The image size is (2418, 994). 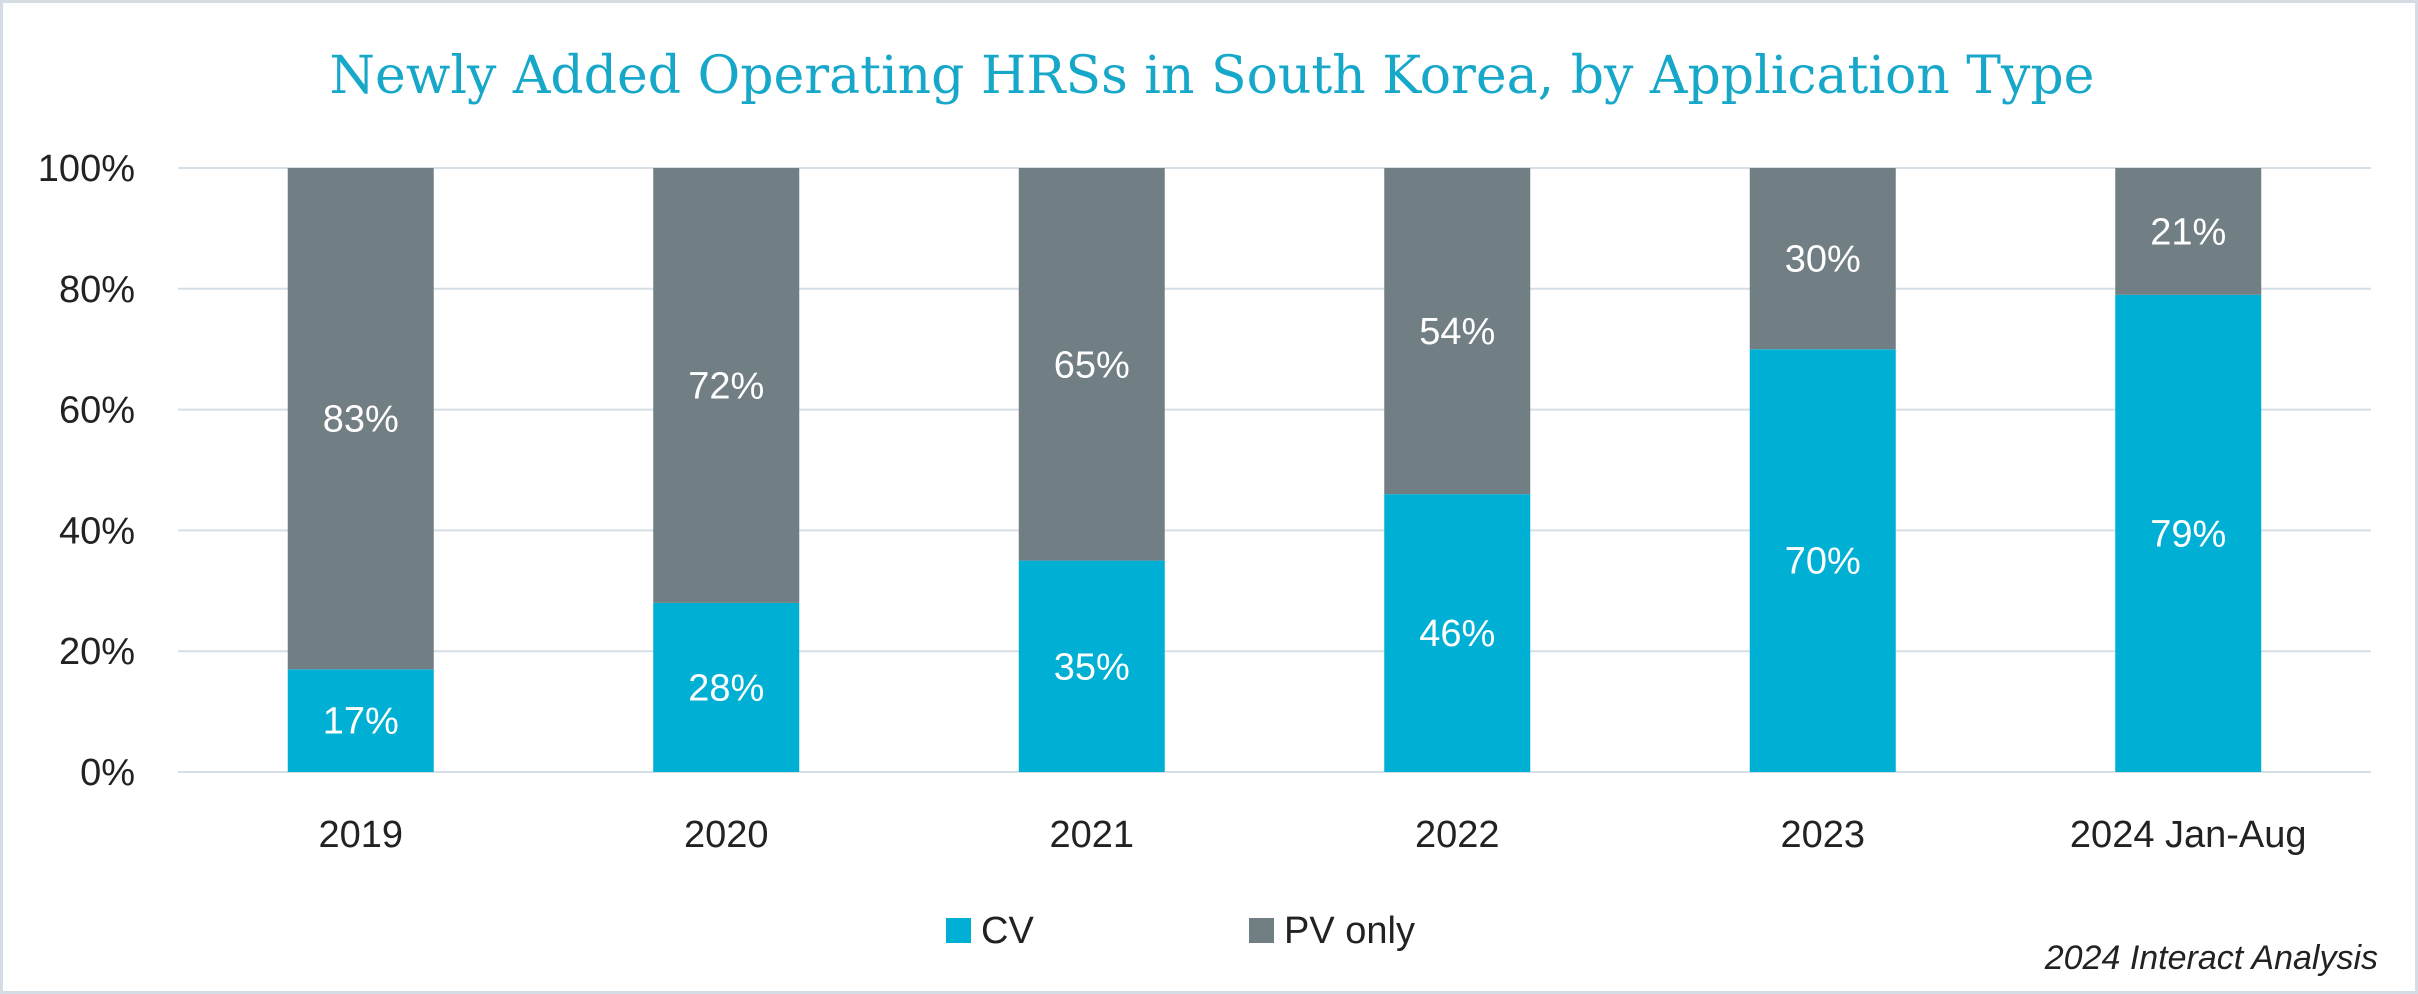 I want to click on x-tick-label: 2019, so click(x=360, y=835).